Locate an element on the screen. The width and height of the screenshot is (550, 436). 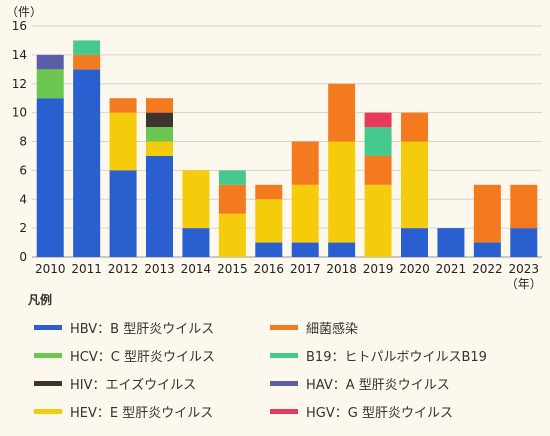
legend-item-bact: 細菌感染 is located at coordinates (314, 327).